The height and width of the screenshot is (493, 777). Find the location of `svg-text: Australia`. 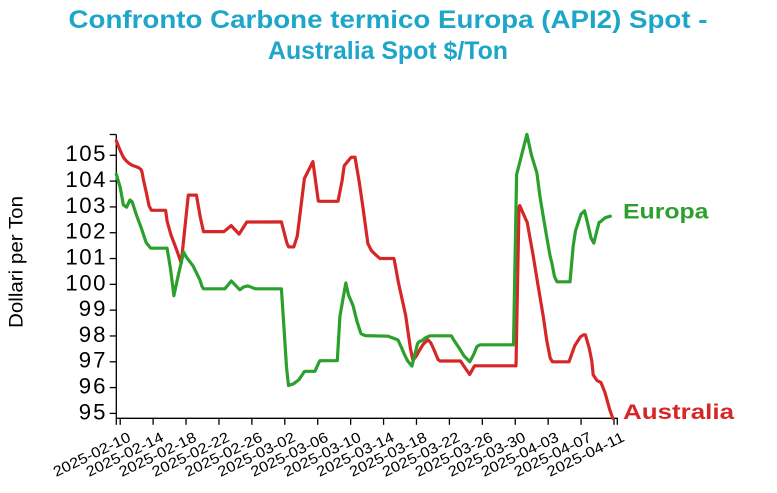

svg-text: Australia is located at coordinates (679, 412).